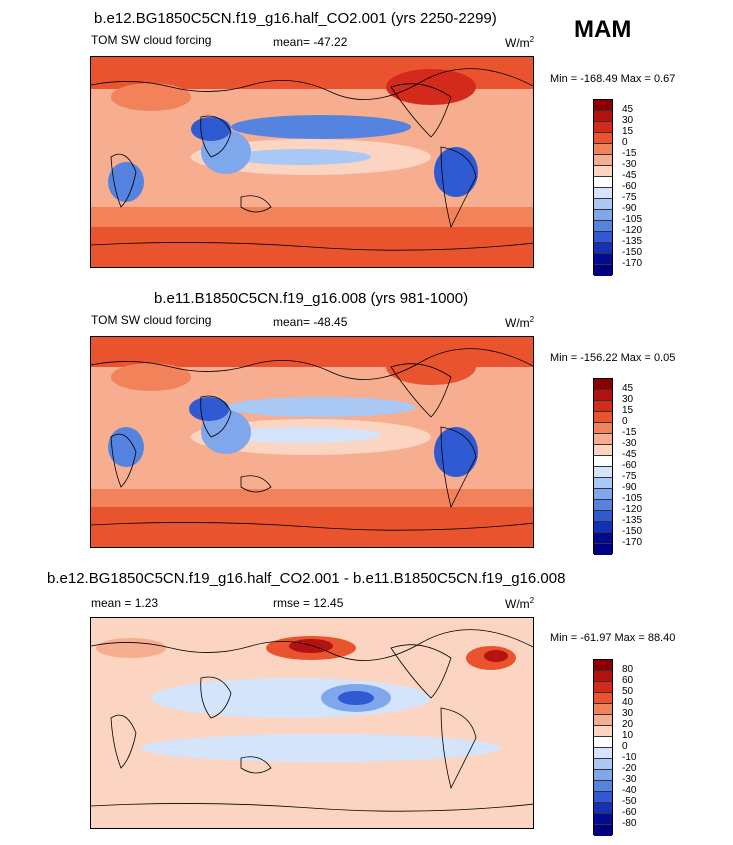  What do you see at coordinates (456, 452) in the screenshot?
I see `south-america-region` at bounding box center [456, 452].